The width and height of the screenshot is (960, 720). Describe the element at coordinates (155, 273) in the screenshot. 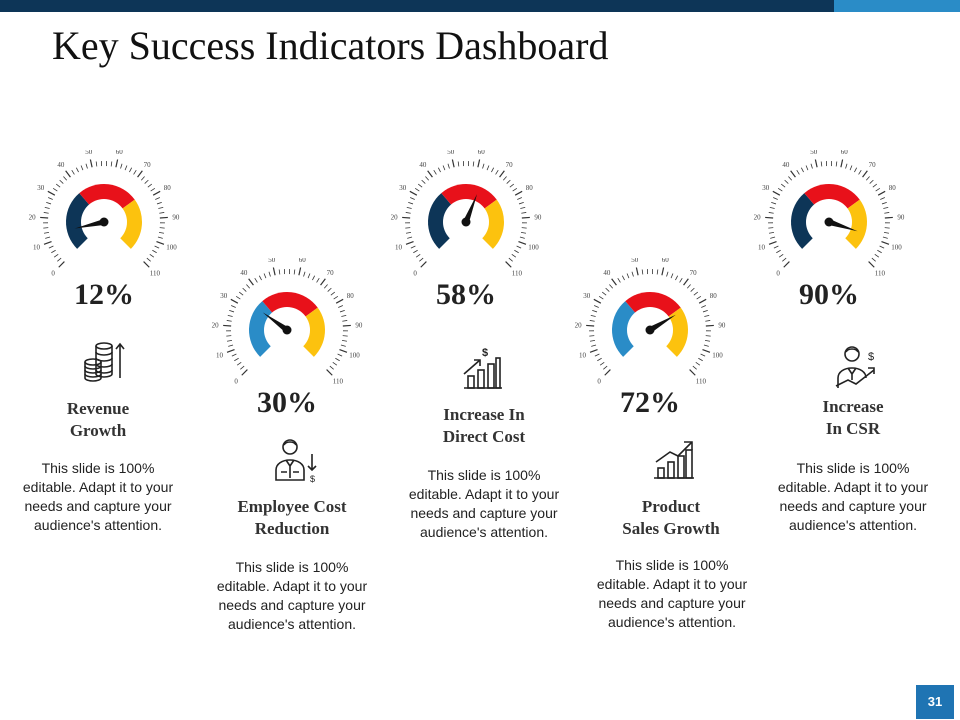

I see `gauge-tick-label: 110` at that location.